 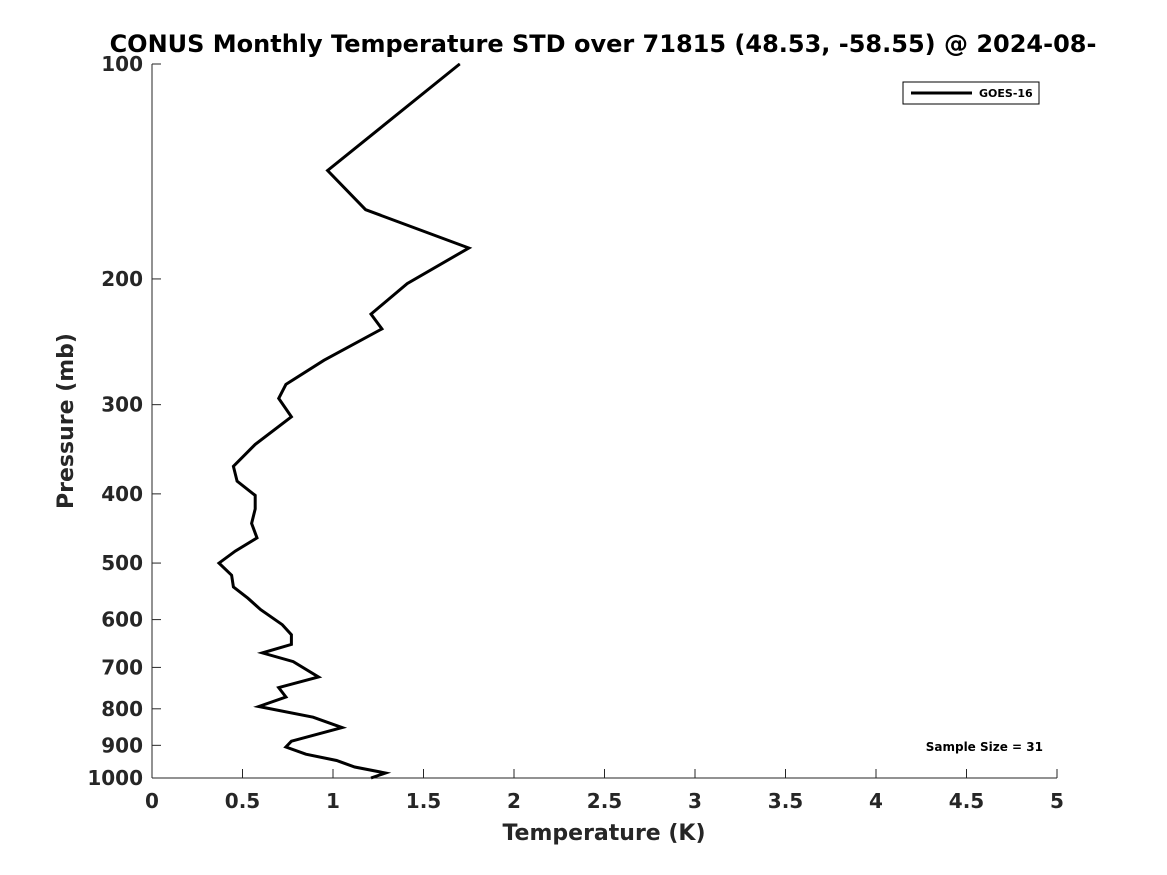 I want to click on x-tick-label: 2, so click(x=514, y=801).